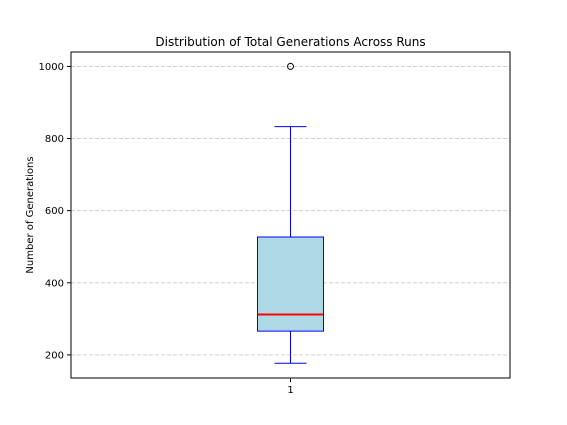 This screenshot has width=567, height=425. I want to click on x-axis-ticks: 1, so click(290, 387).